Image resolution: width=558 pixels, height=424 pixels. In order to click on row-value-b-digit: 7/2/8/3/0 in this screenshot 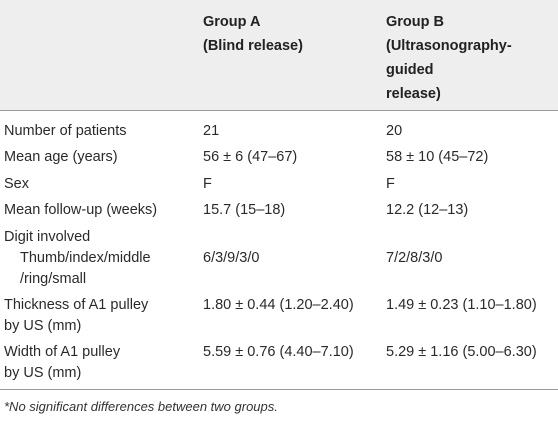, I will do `click(414, 258)`.